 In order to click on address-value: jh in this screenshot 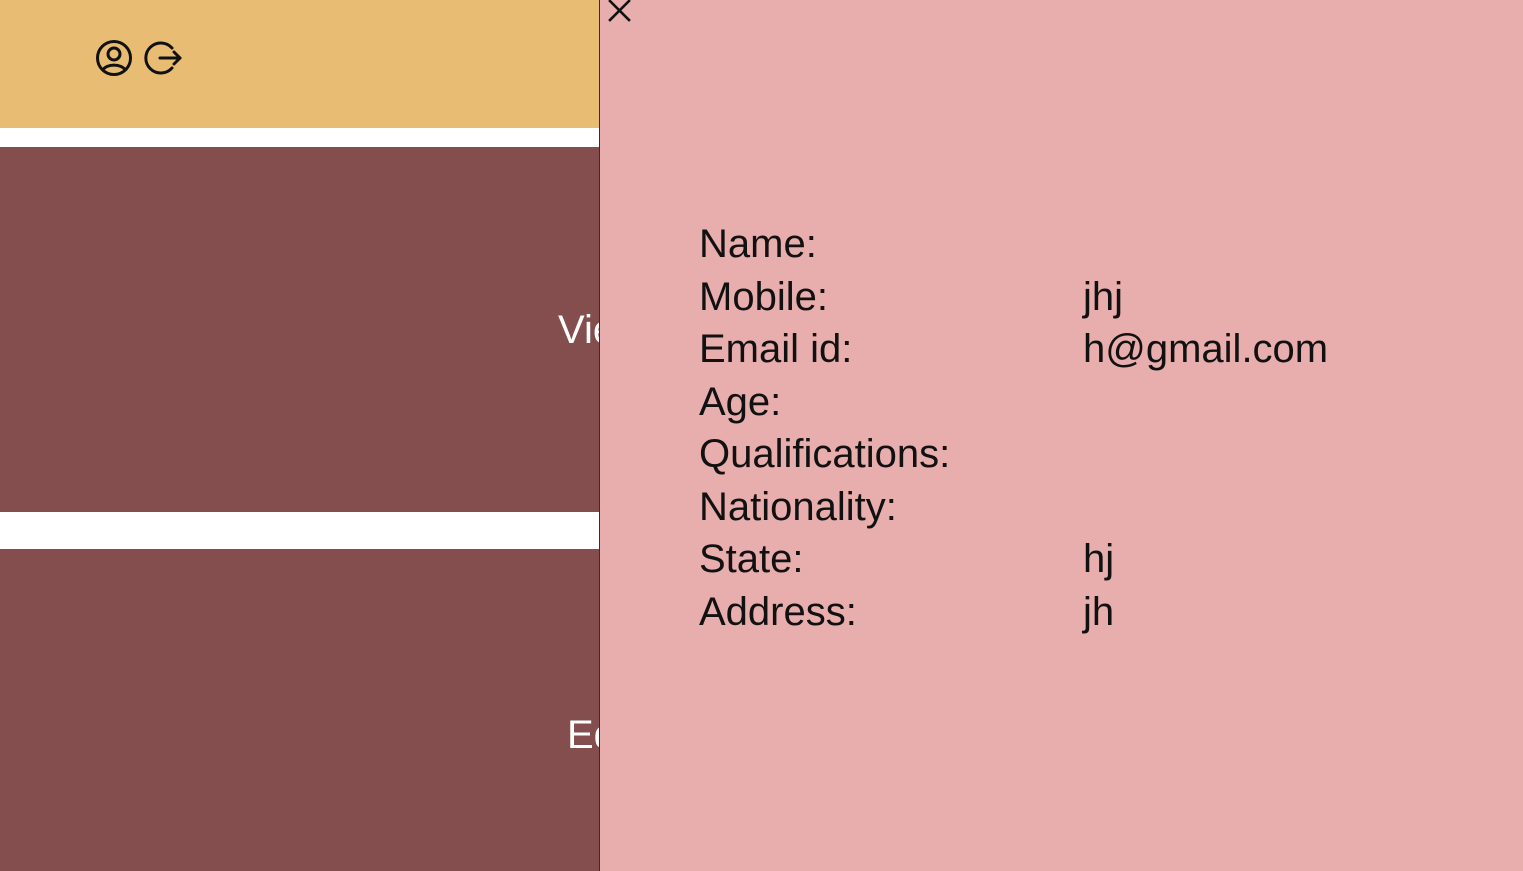, I will do `click(1099, 611)`.